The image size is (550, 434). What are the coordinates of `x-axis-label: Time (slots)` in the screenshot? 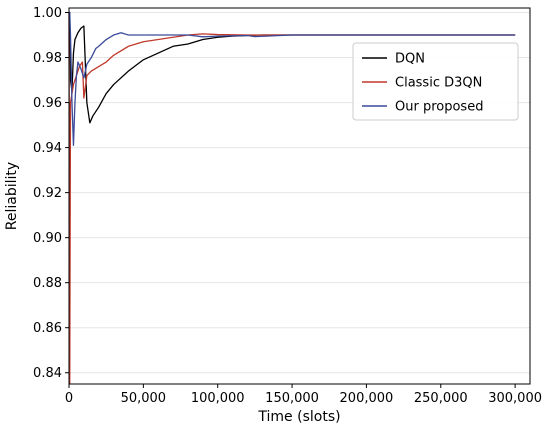 It's located at (298, 417).